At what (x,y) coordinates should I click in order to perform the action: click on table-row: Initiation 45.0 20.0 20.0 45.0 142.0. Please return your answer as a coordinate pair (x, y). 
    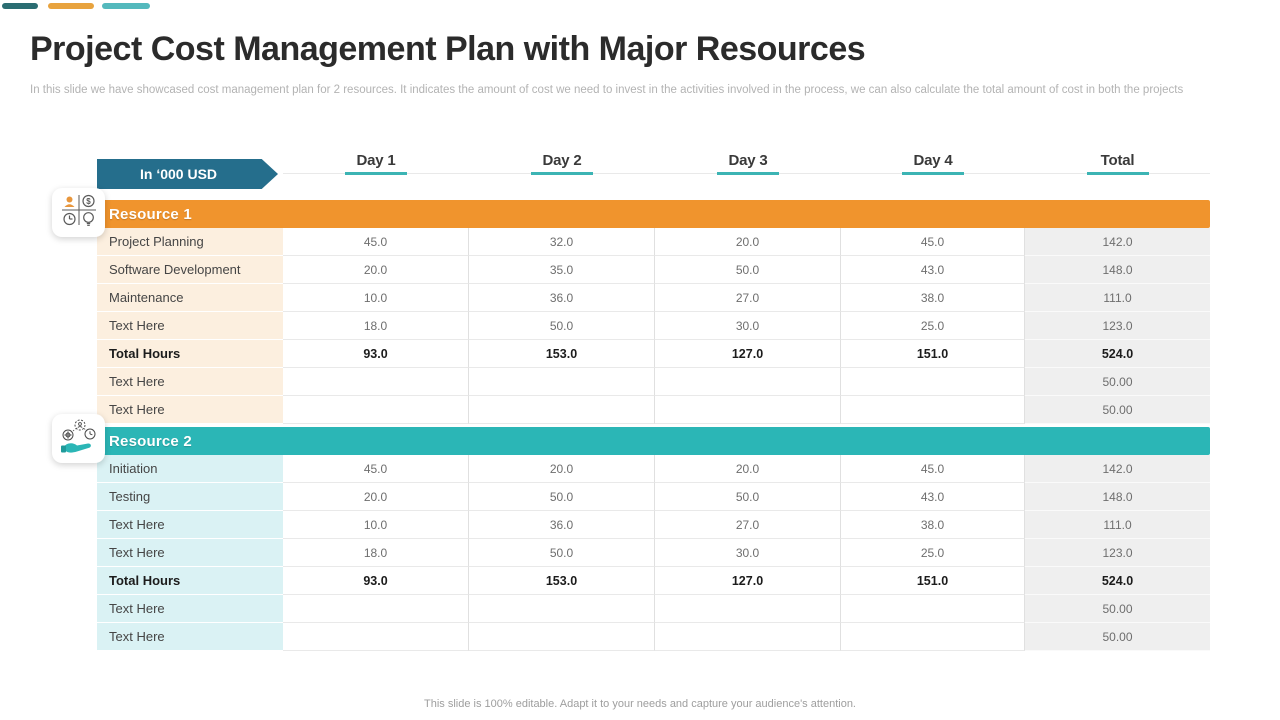
    Looking at the image, I should click on (653, 469).